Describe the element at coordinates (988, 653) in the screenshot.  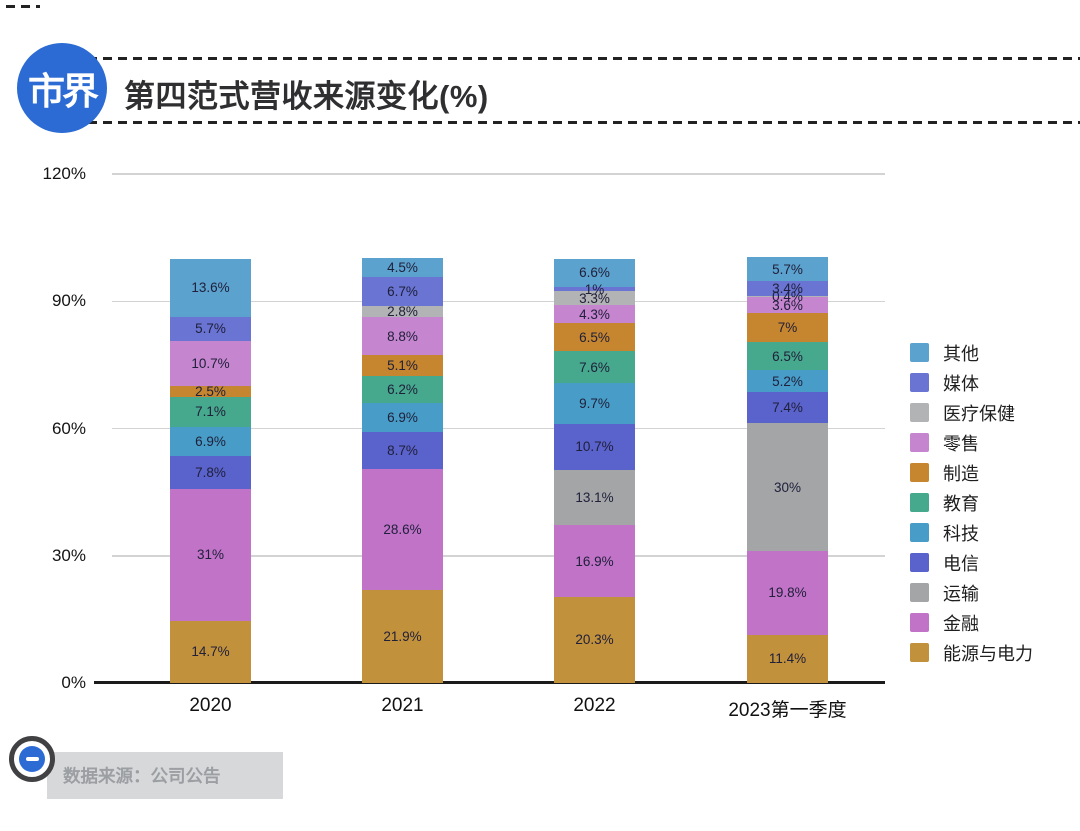
I see `legend-label: 能源与电力` at that location.